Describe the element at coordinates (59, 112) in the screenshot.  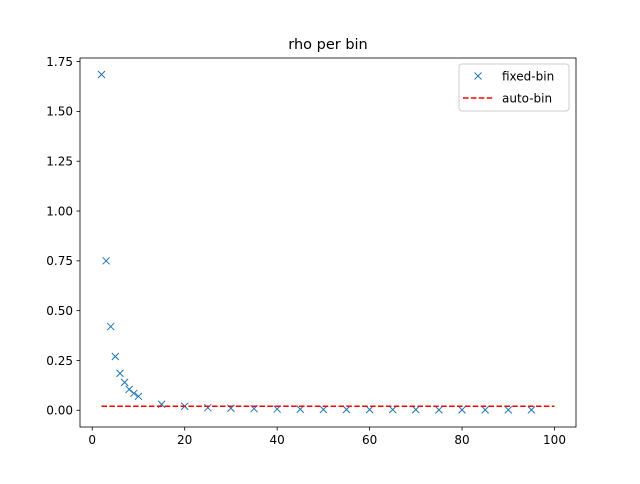
I see `y-tick-label: 1.50` at that location.